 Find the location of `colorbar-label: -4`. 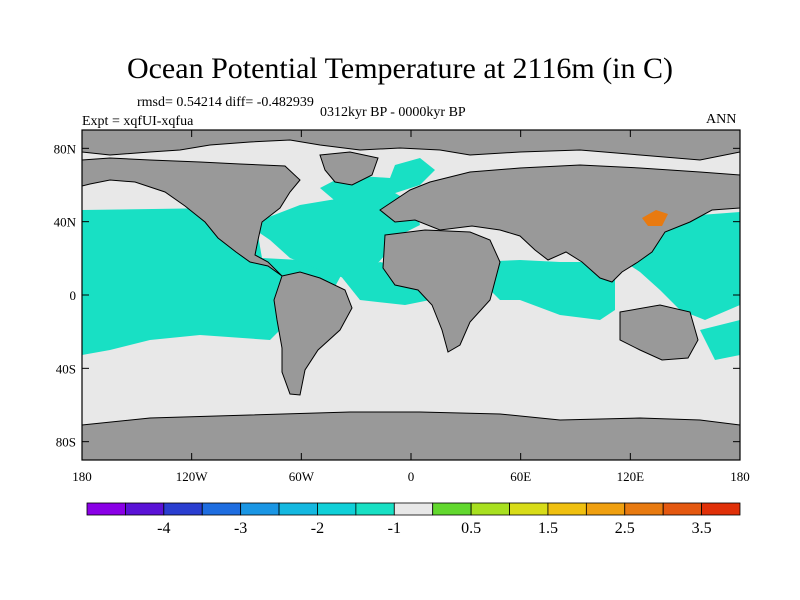

colorbar-label: -4 is located at coordinates (163, 528).